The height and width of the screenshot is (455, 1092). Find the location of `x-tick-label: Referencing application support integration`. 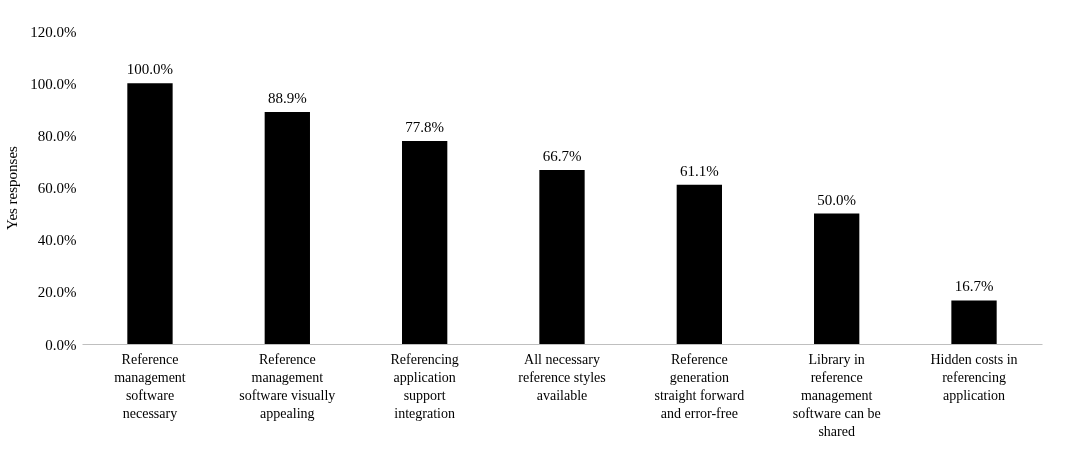

x-tick-label: Referencing application support integration is located at coordinates (424, 386).